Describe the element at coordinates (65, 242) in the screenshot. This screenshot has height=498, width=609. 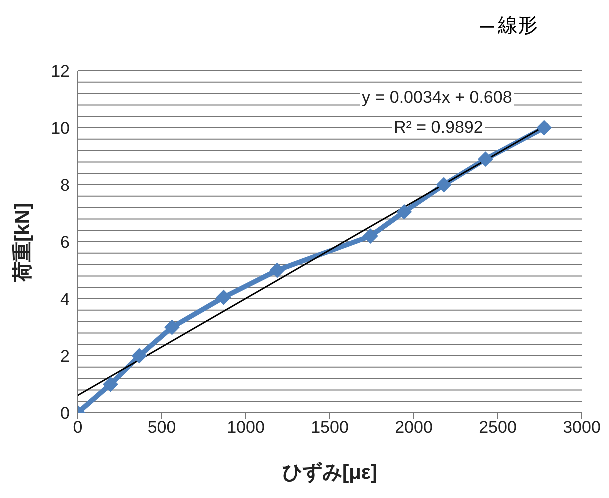
I see `y-tick-label: 6` at that location.